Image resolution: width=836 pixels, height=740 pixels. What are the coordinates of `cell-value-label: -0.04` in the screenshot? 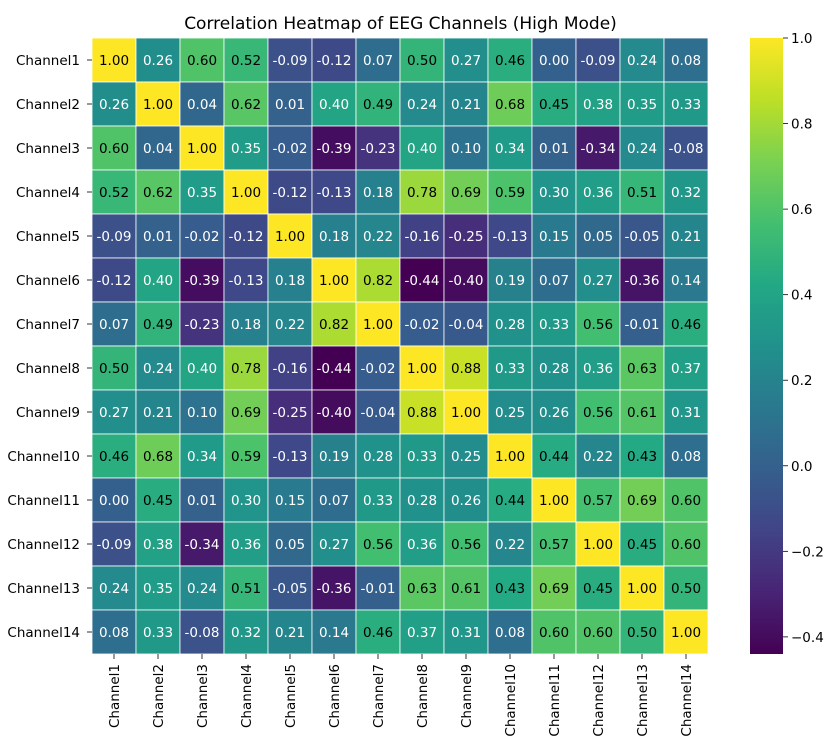 It's located at (378, 413).